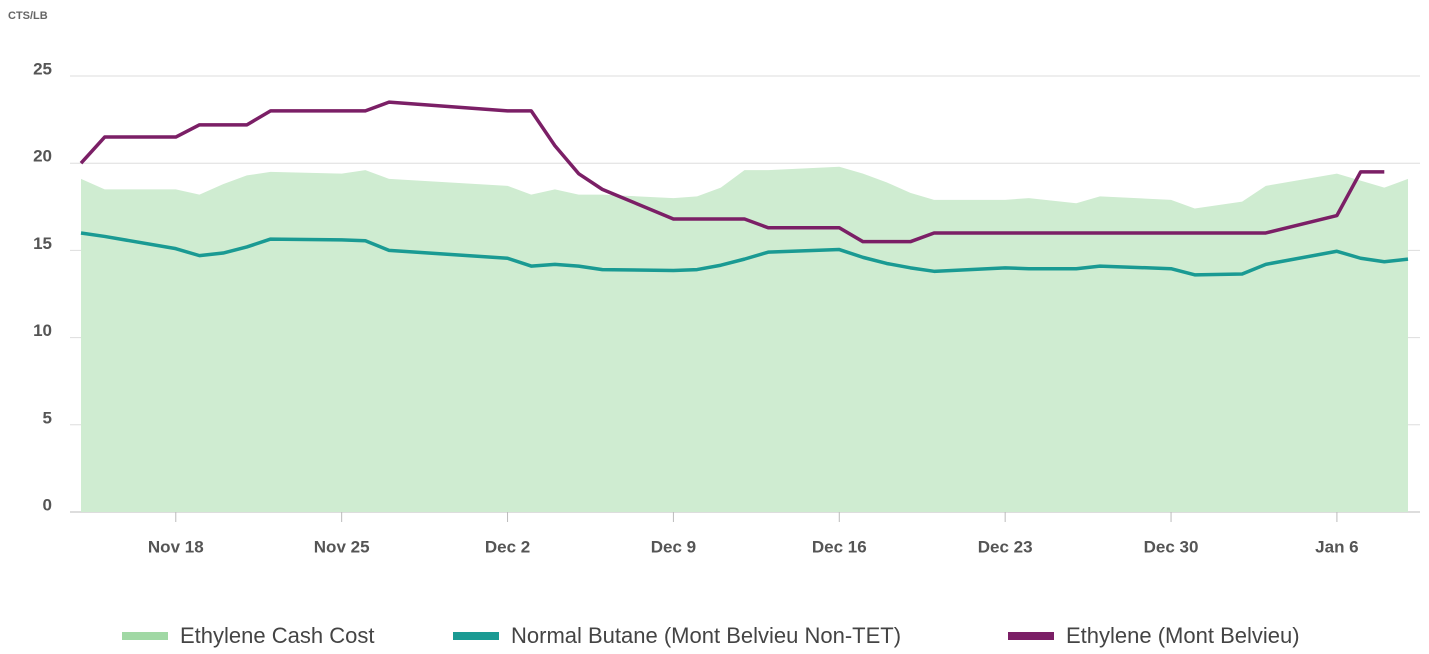 The image size is (1429, 654). I want to click on legend-label: Ethylene Cash Cost, so click(277, 635).